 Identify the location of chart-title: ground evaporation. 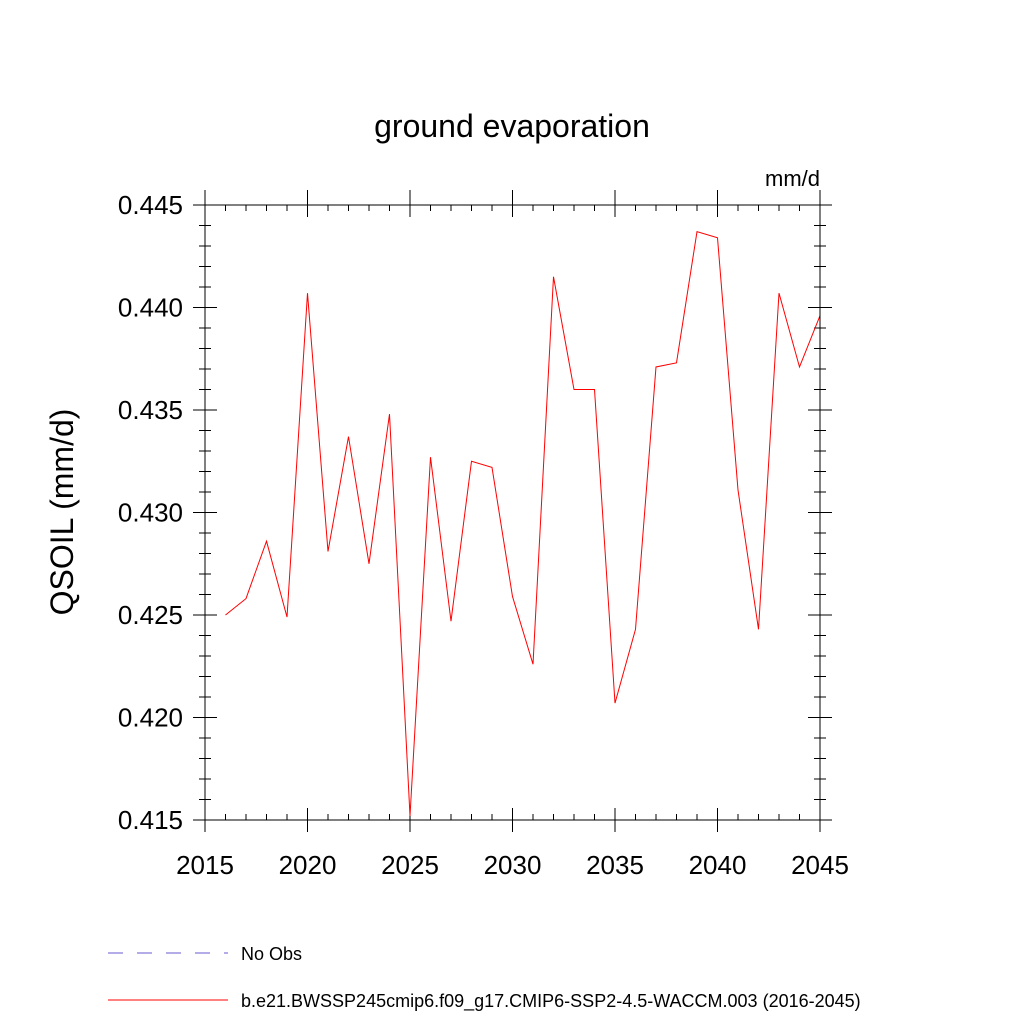
(512, 126).